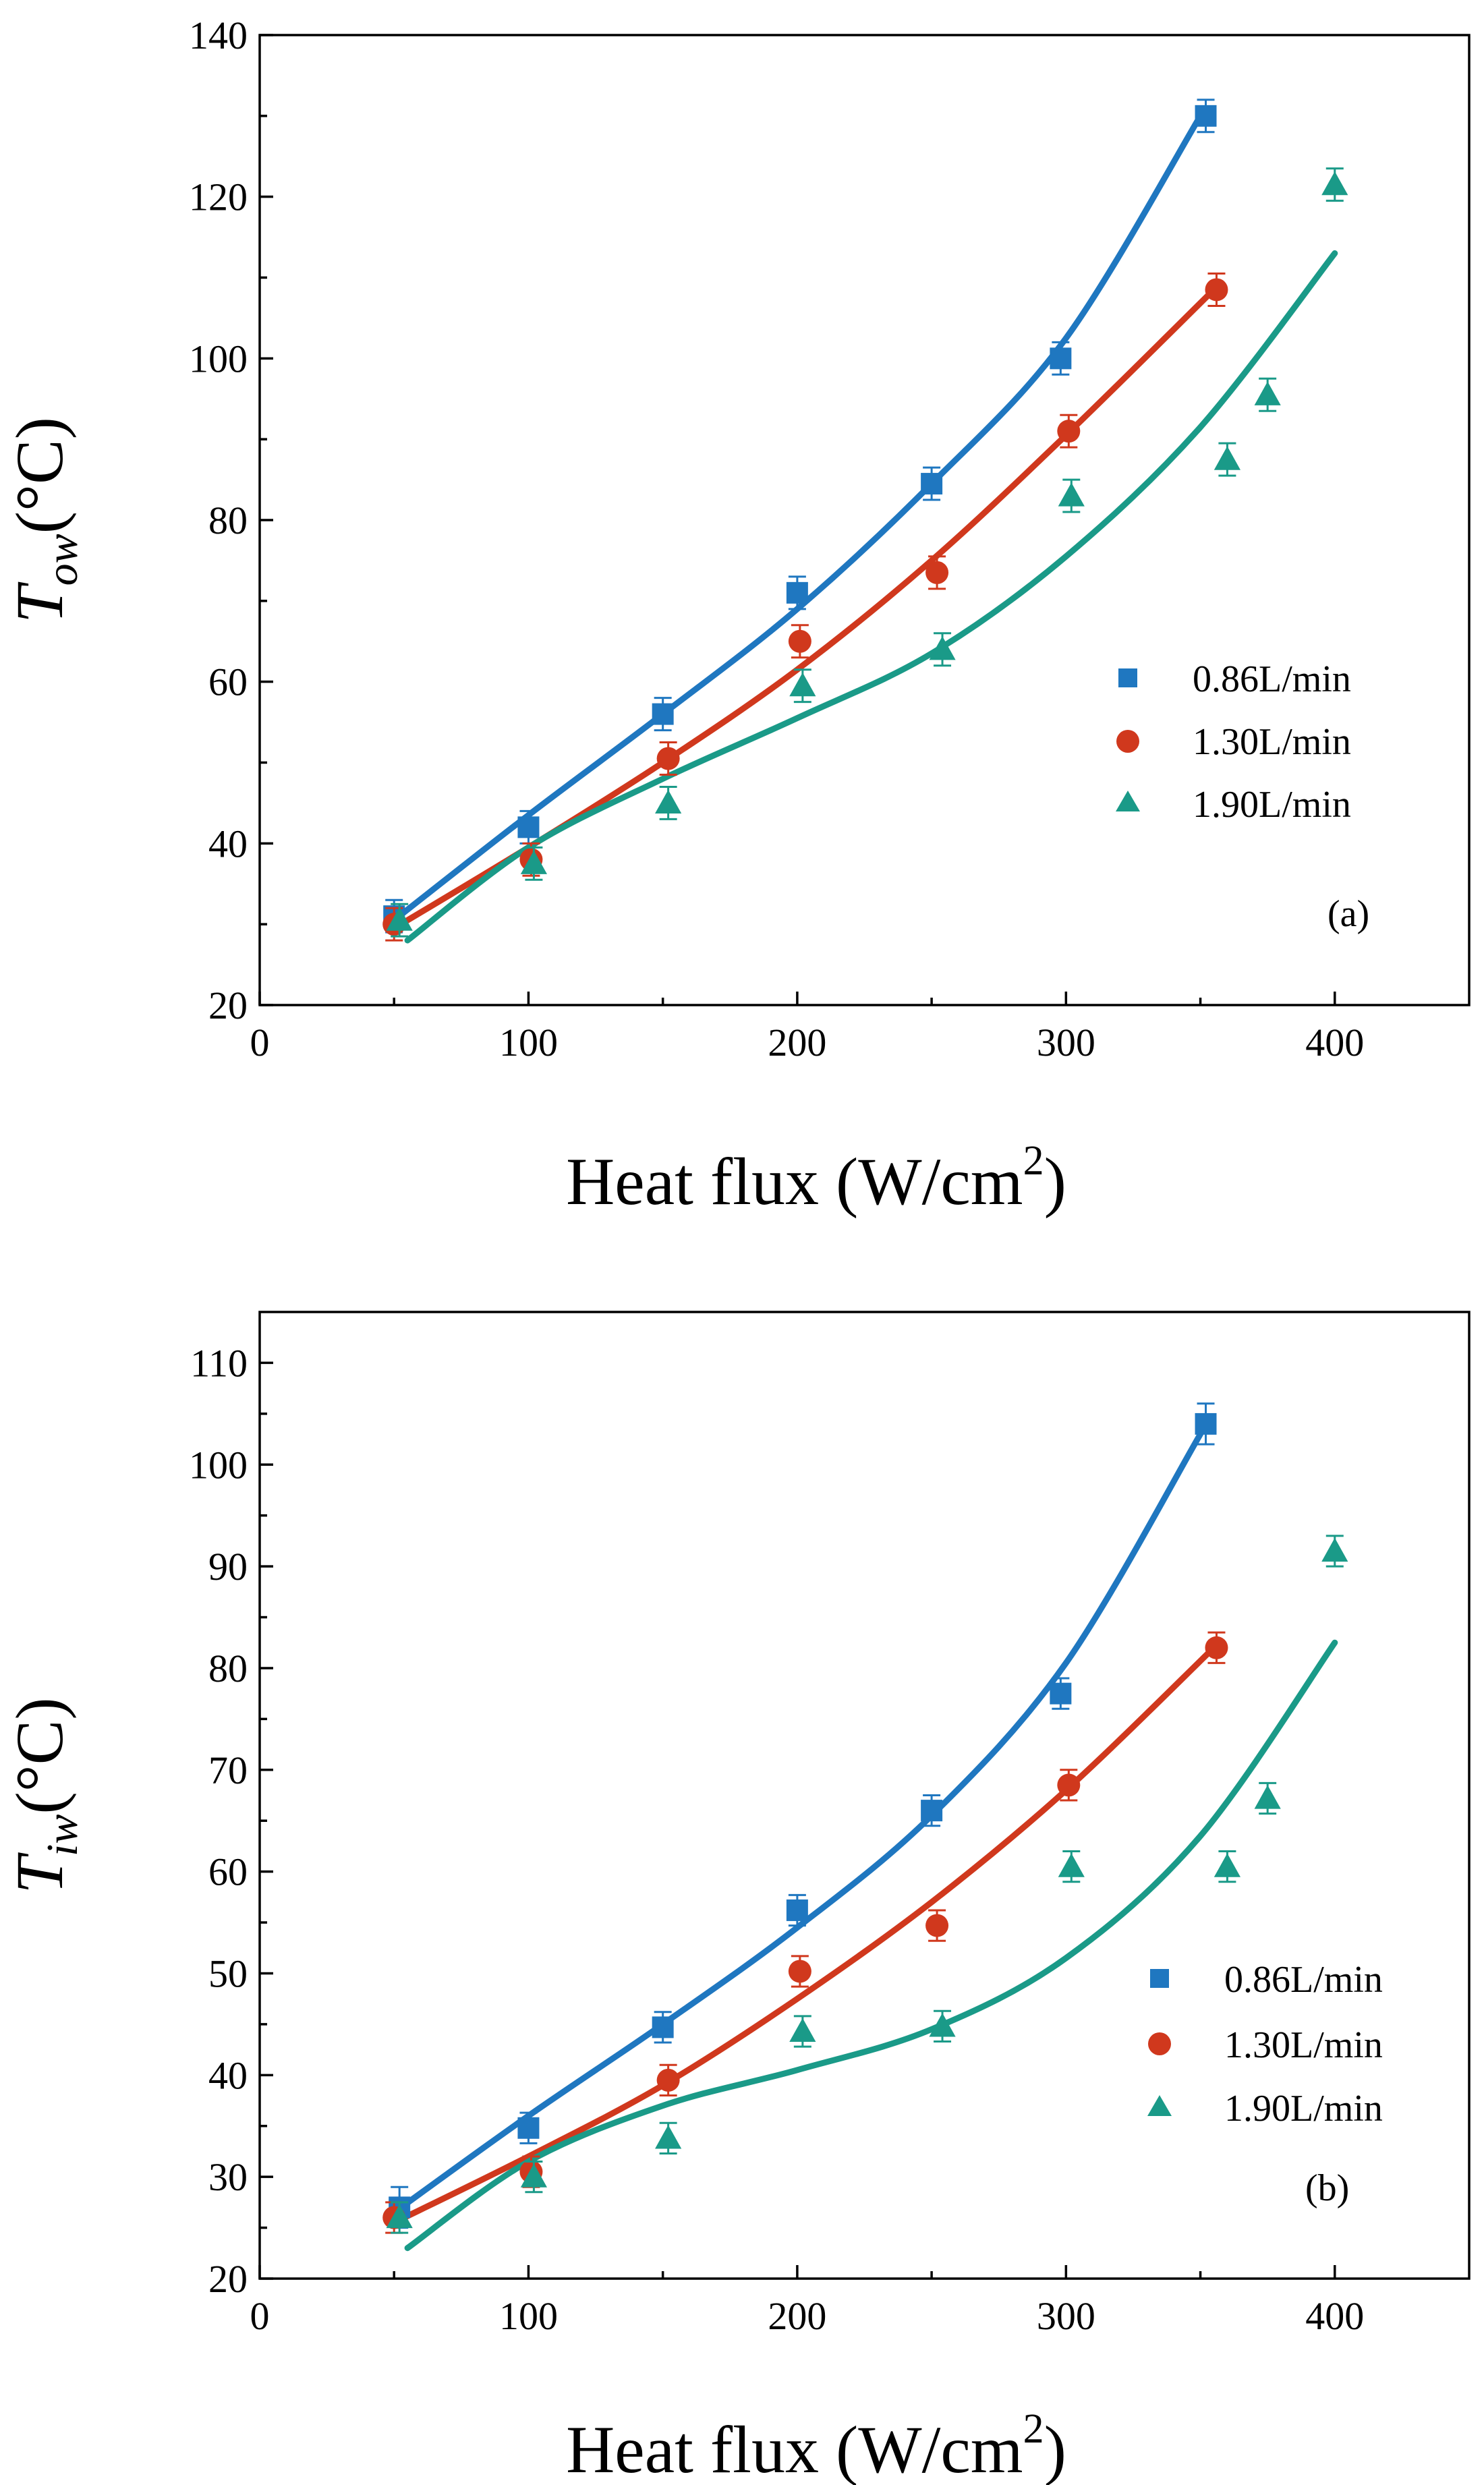  Describe the element at coordinates (1327, 2188) in the screenshot. I see `panel-label: (b)` at that location.